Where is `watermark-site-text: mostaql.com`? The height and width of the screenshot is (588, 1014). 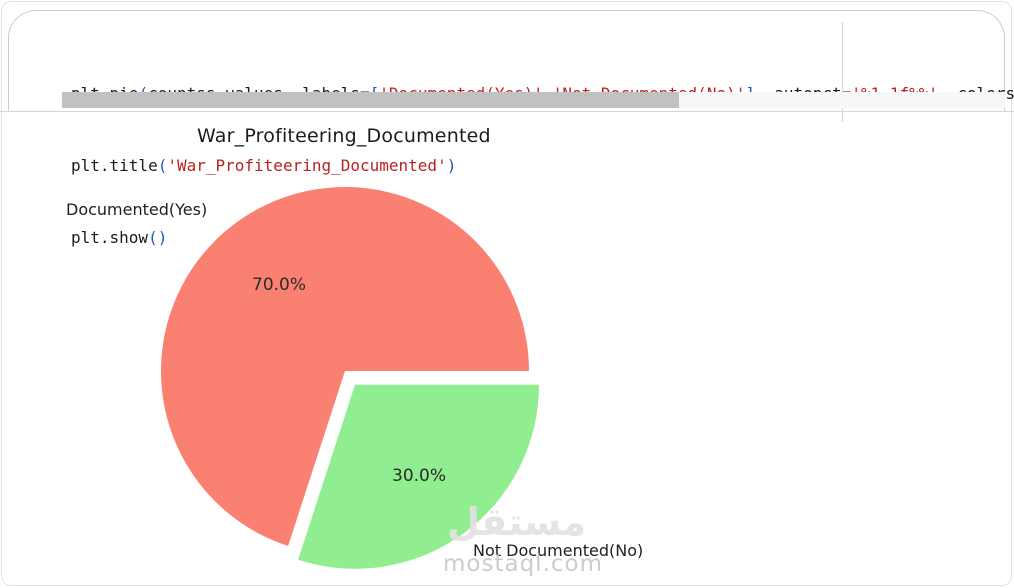 watermark-site-text: mostaql.com is located at coordinates (523, 564).